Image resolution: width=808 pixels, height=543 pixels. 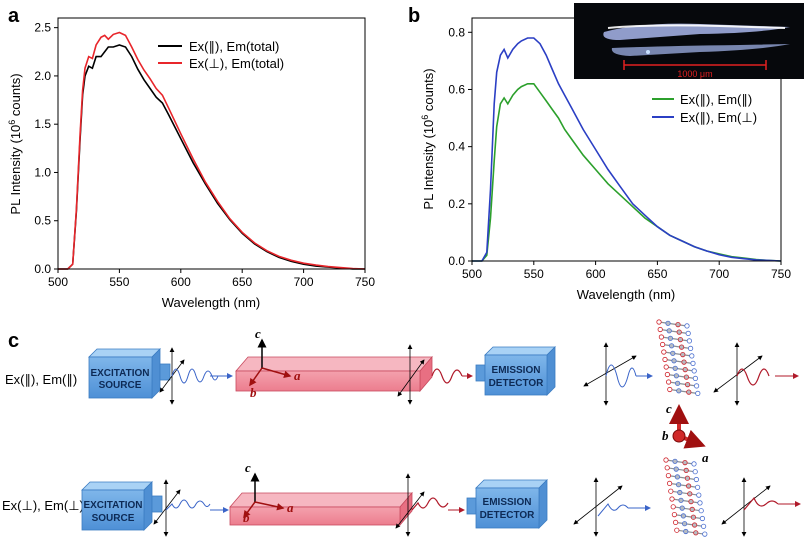 I want to click on axes-icon-c: c, so click(x=669, y=408).